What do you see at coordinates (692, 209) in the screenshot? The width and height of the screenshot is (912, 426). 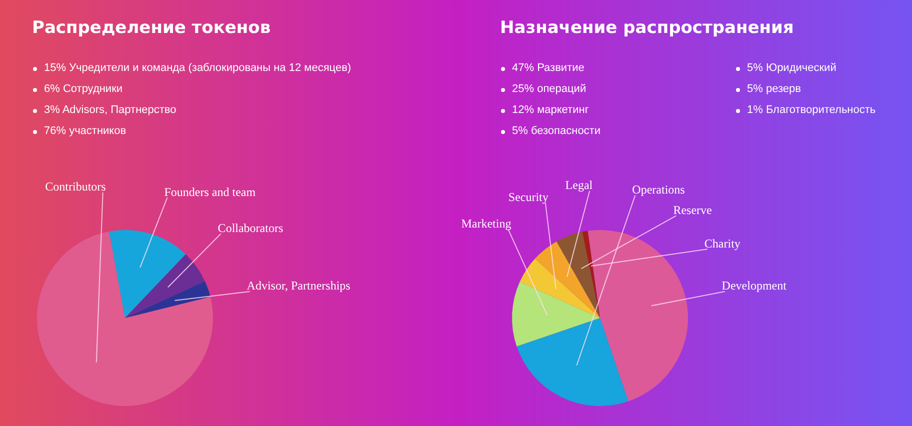 I see `slice-label: Reserve` at bounding box center [692, 209].